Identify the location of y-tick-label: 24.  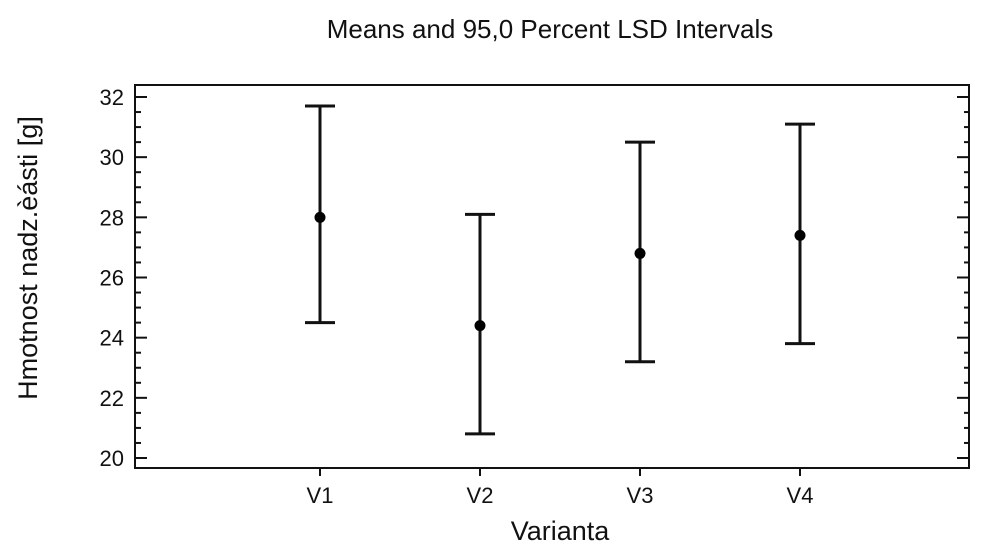
(112, 338).